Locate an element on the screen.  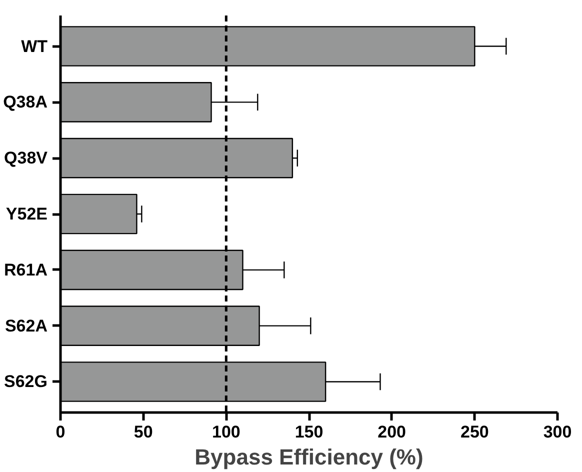
x-tick-label: 300 is located at coordinates (557, 432).